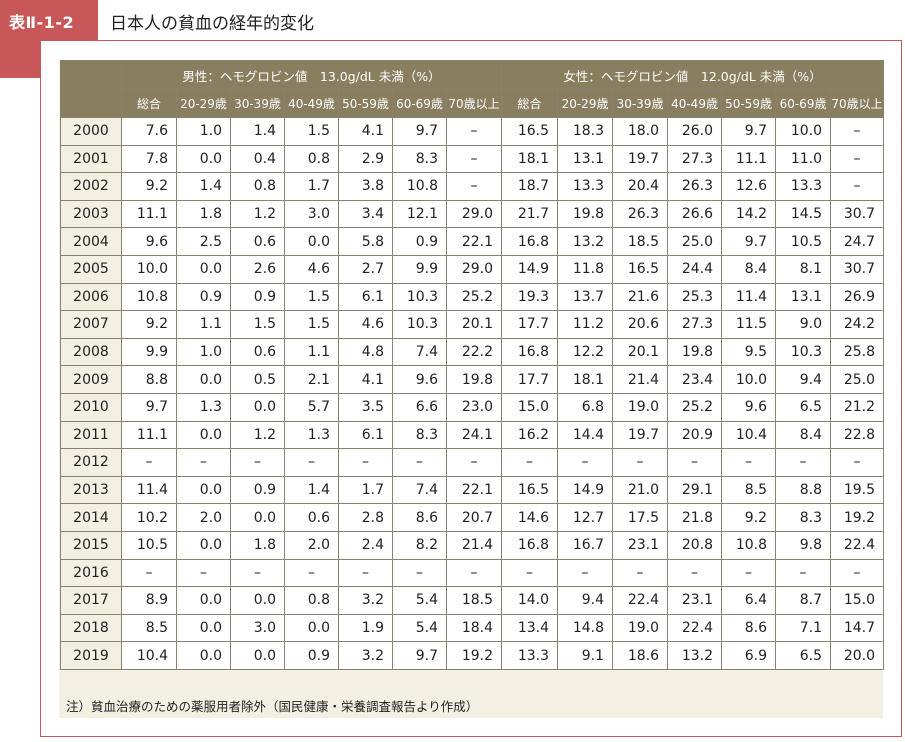 The width and height of the screenshot is (905, 742). I want to click on male-value-cell: 7.6, so click(149, 131).